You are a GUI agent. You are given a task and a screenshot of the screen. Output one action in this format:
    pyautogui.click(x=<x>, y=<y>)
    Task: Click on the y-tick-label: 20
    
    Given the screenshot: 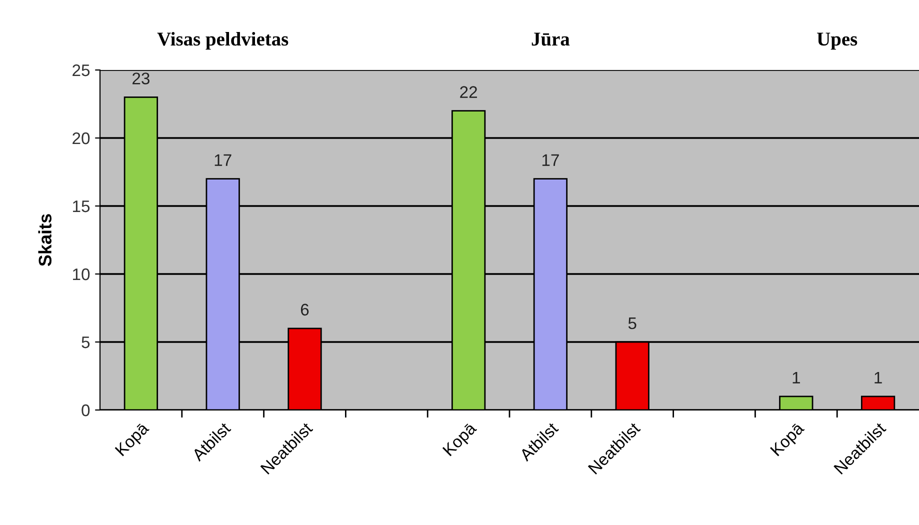 What is the action you would take?
    pyautogui.click(x=81, y=138)
    